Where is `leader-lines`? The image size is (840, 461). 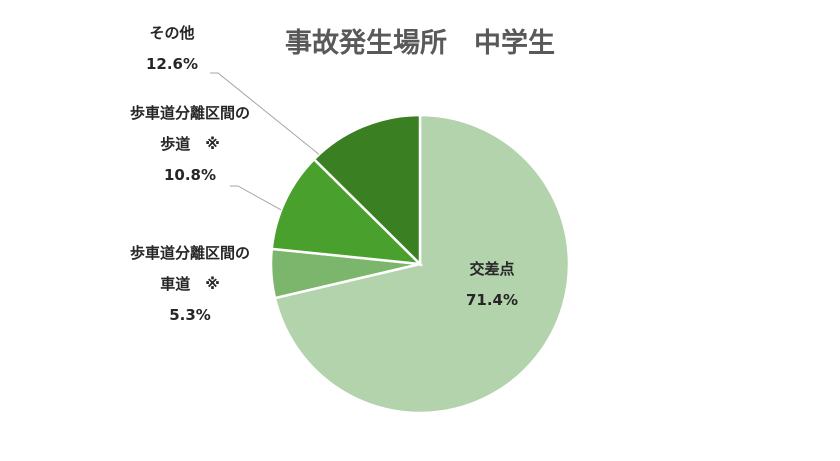
leader-lines is located at coordinates (265, 141).